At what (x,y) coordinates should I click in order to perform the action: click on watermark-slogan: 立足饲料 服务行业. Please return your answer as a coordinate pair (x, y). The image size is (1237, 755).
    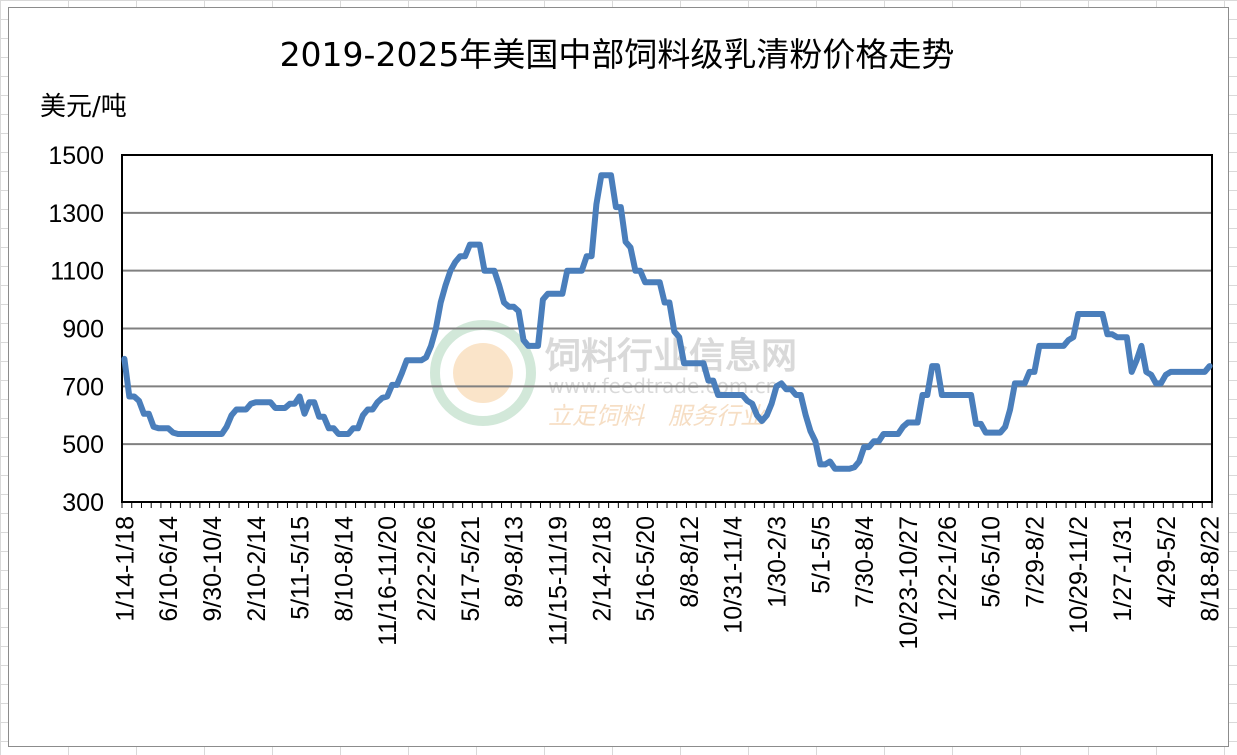
    Looking at the image, I should click on (657, 416).